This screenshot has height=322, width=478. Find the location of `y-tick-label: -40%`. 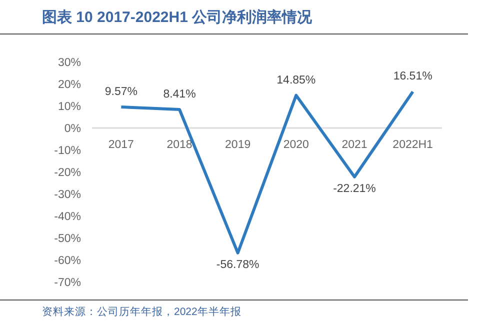

y-tick-label: -40% is located at coordinates (67, 217).